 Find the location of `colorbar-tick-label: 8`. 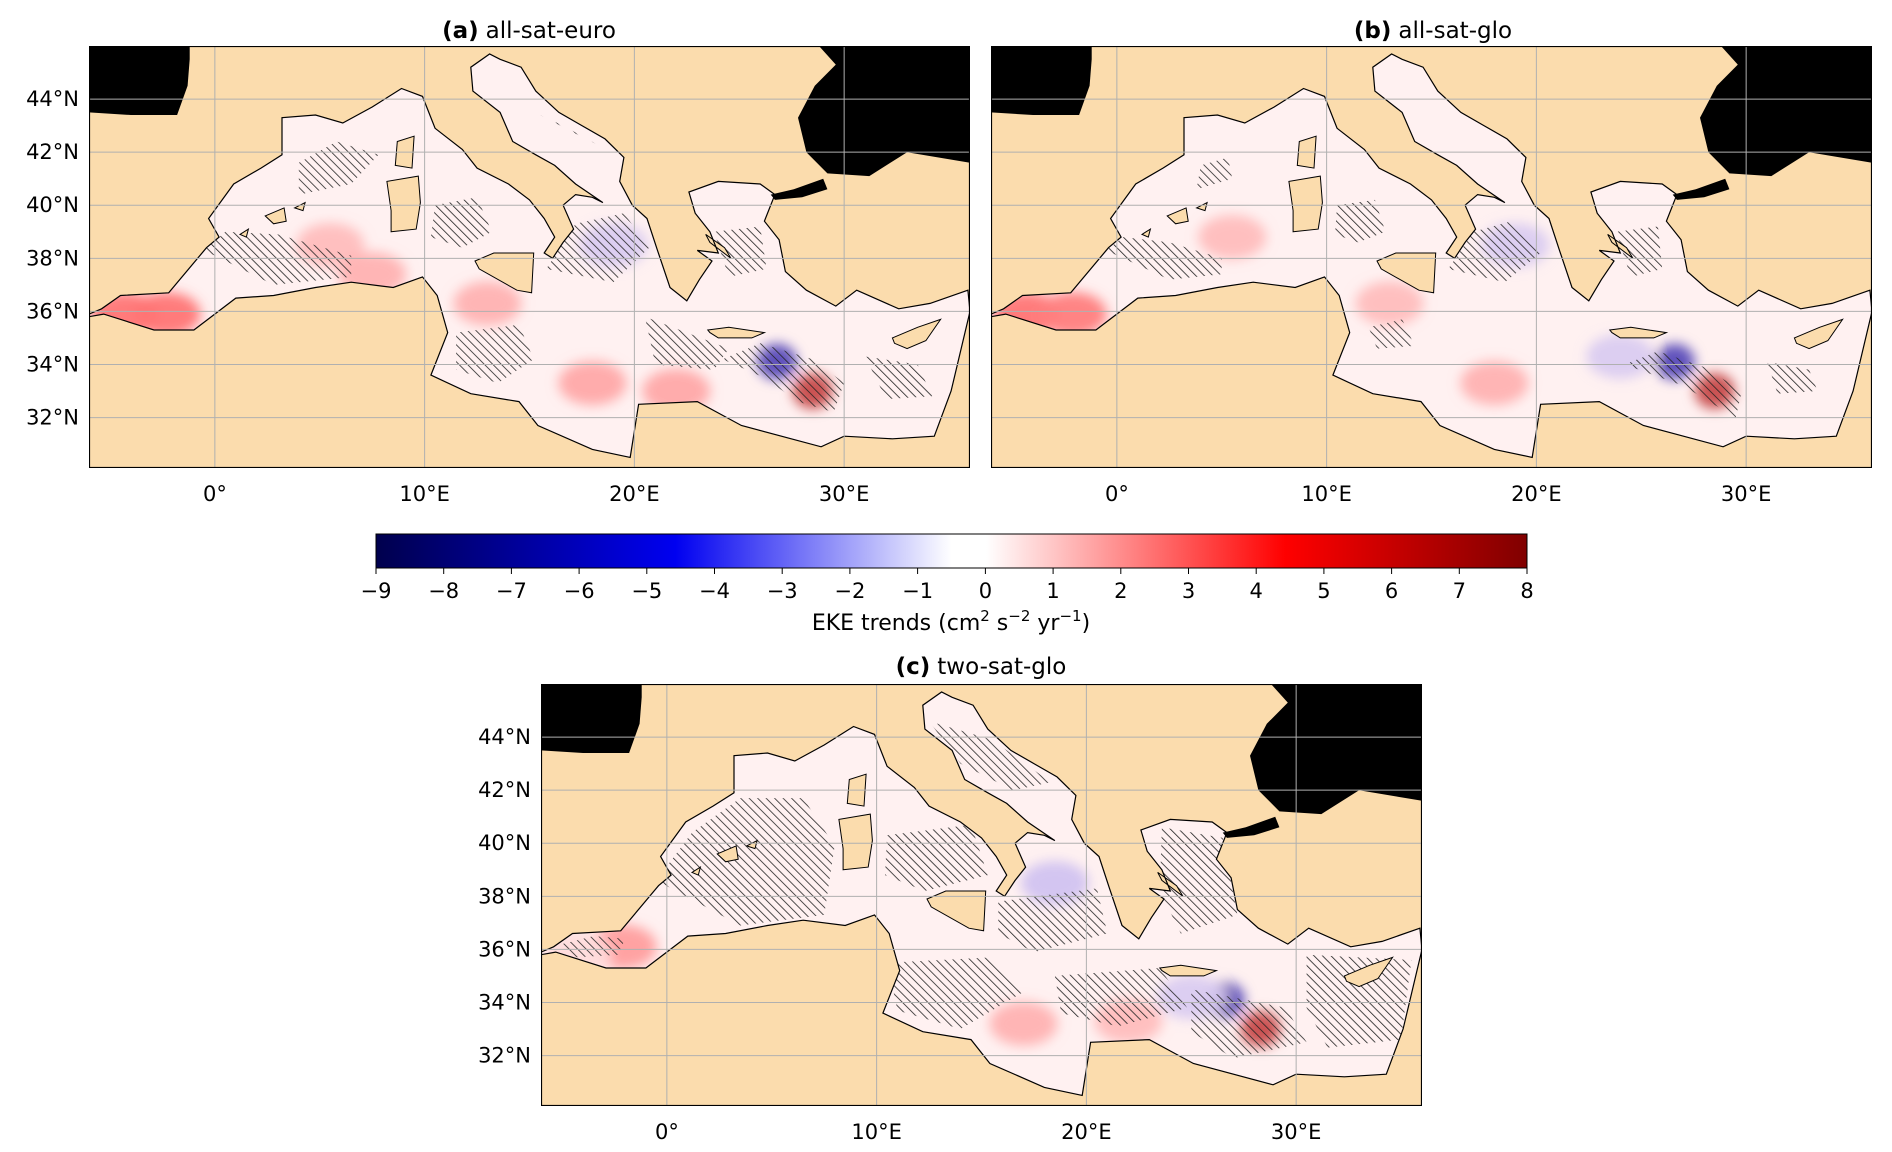

colorbar-tick-label: 8 is located at coordinates (1526, 591).